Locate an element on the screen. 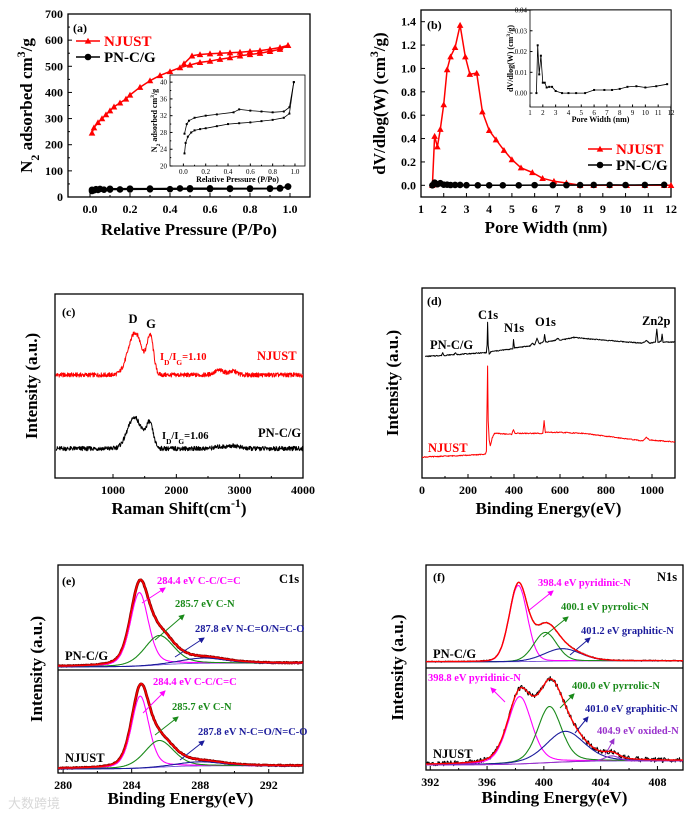 Image resolution: width=697 pixels, height=816 pixels. series-label: NJUST is located at coordinates (448, 448).